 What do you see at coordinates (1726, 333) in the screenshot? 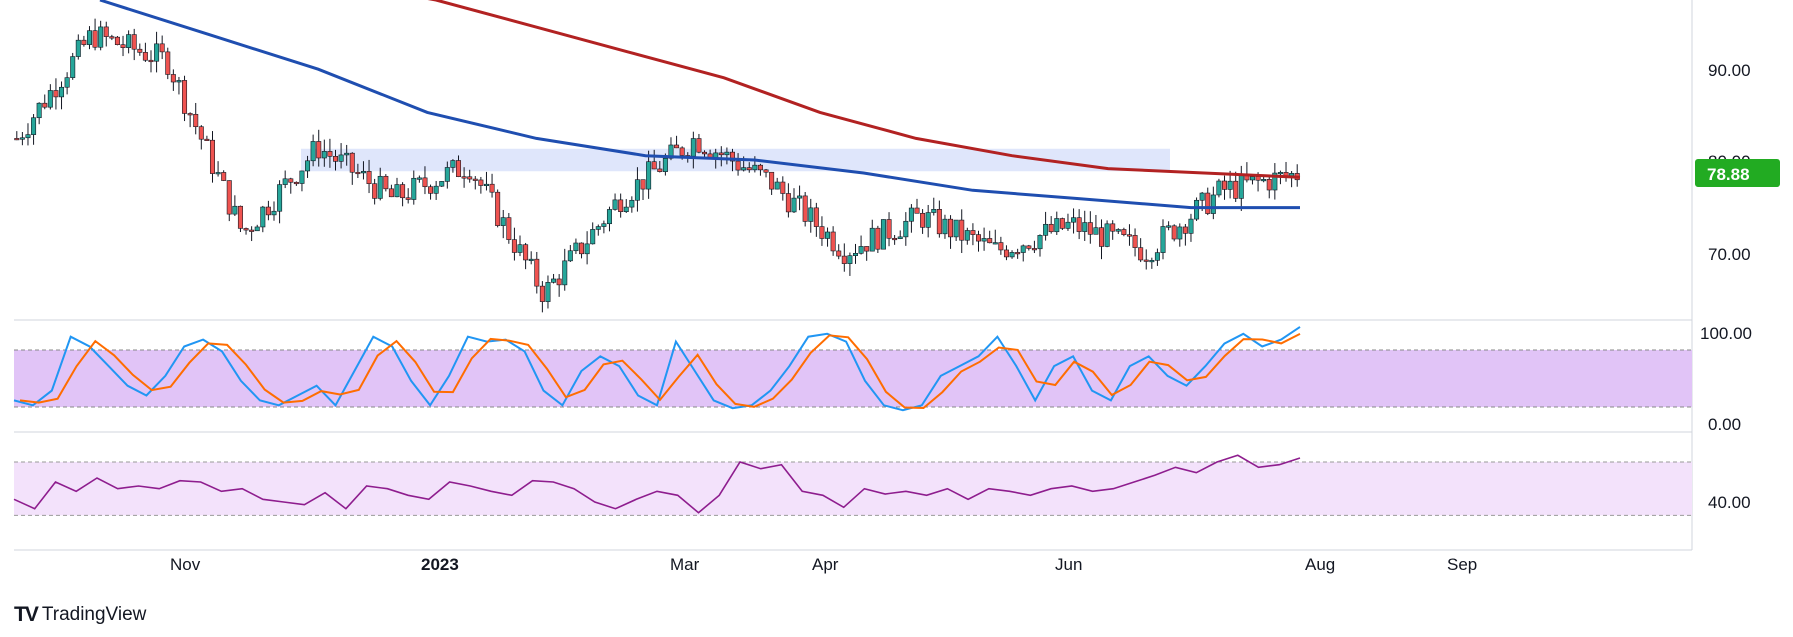
I see `stoch-tick-100: 100.00` at bounding box center [1726, 333].